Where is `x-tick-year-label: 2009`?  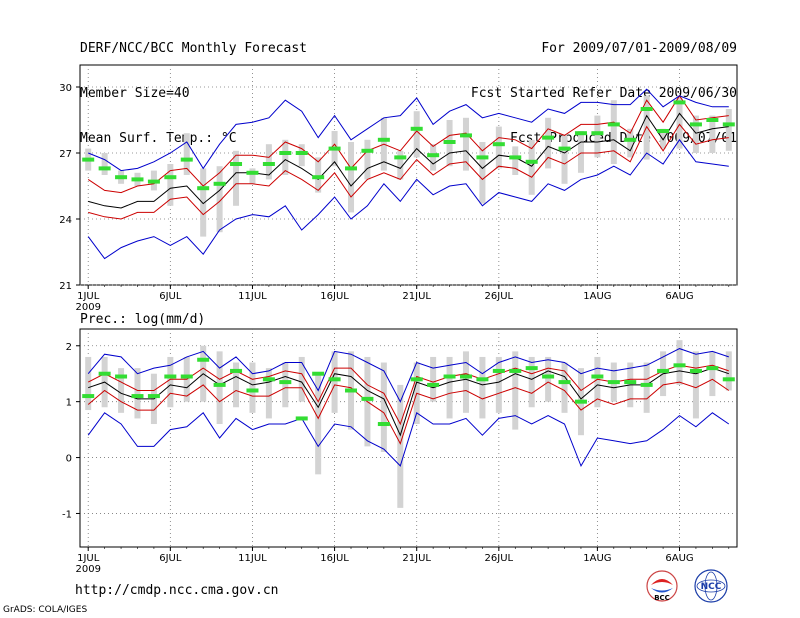
x-tick-year-label: 2009 is located at coordinates (87, 307).